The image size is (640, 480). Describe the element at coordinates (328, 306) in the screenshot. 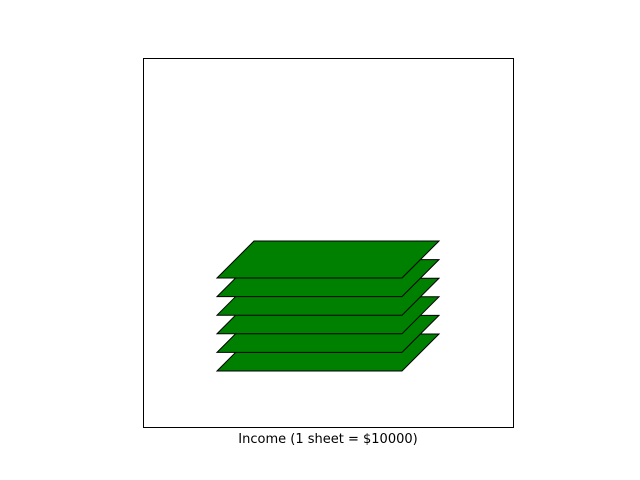

I see `money-stack` at that location.